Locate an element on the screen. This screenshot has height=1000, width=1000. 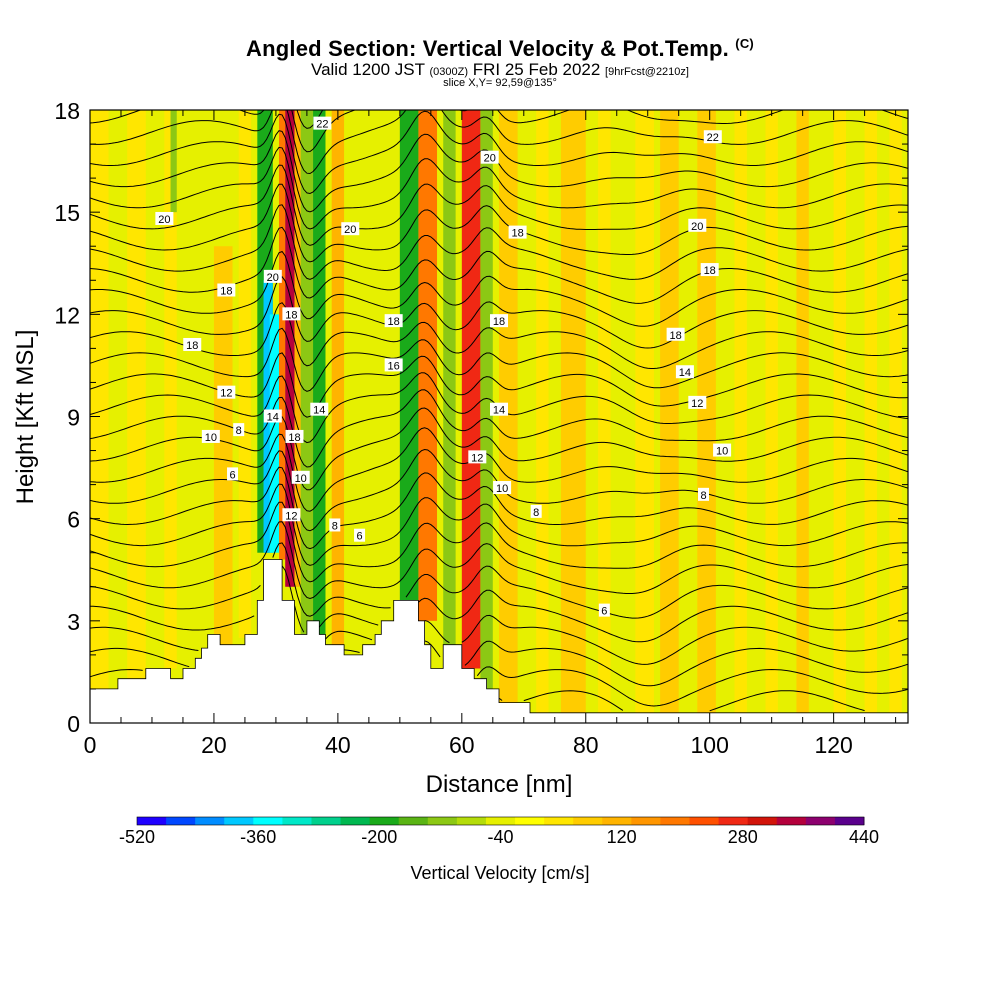
contour-label: 22 is located at coordinates (322, 123).